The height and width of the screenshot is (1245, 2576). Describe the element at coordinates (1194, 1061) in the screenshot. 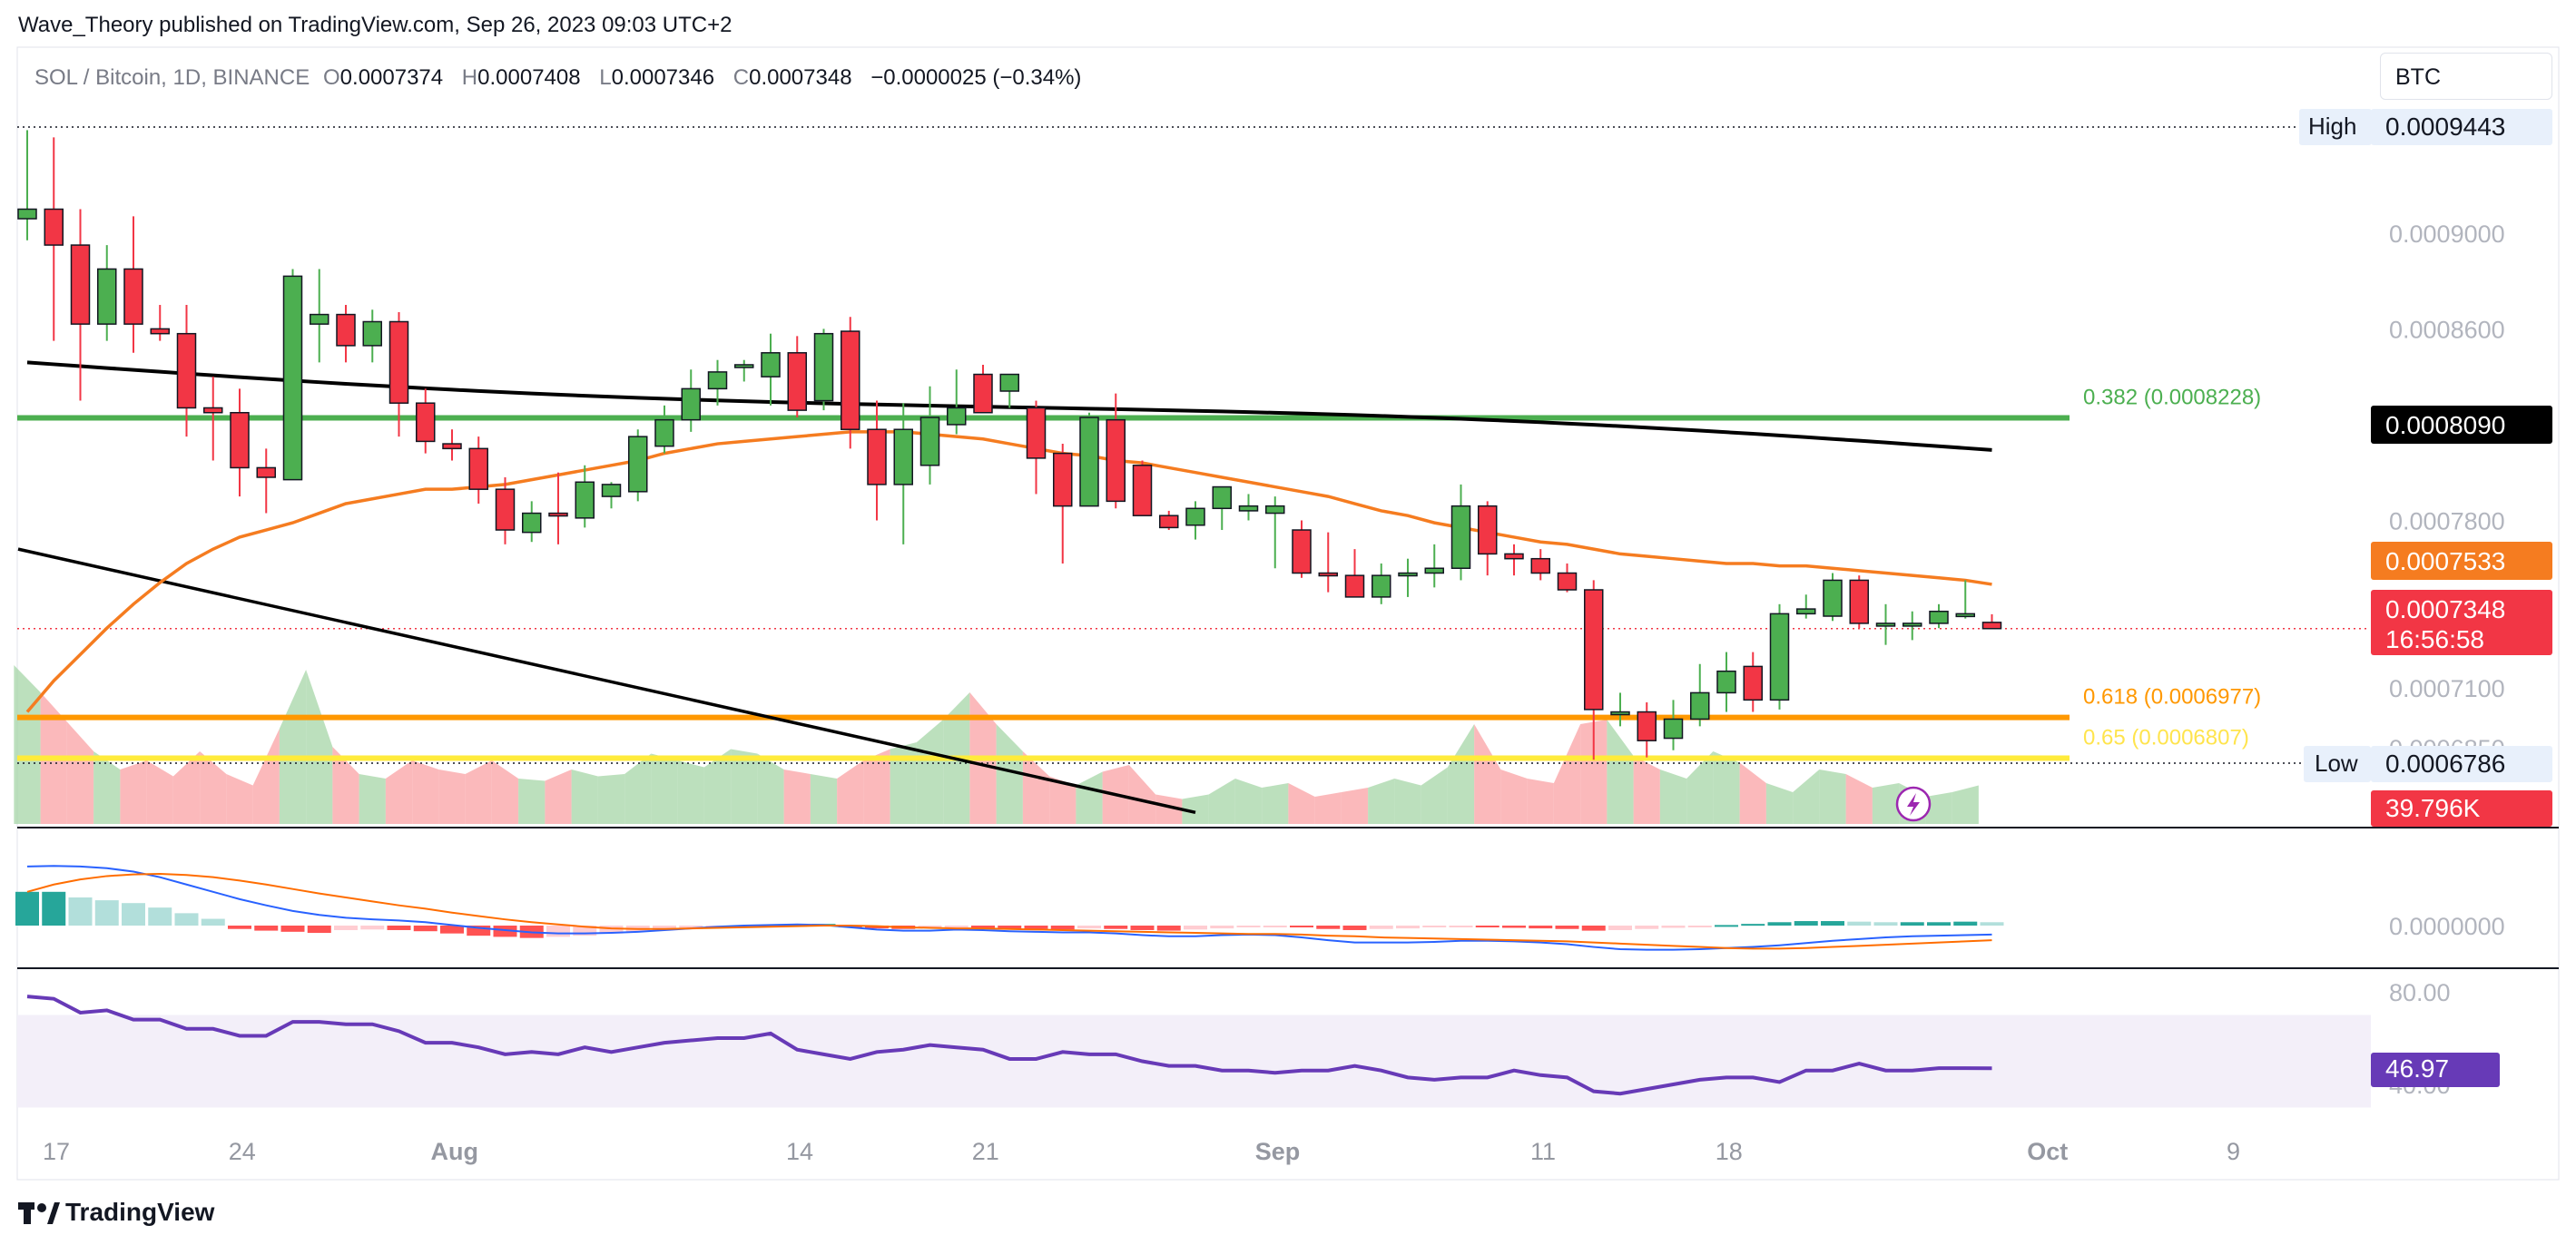

I see `rsi-band` at that location.